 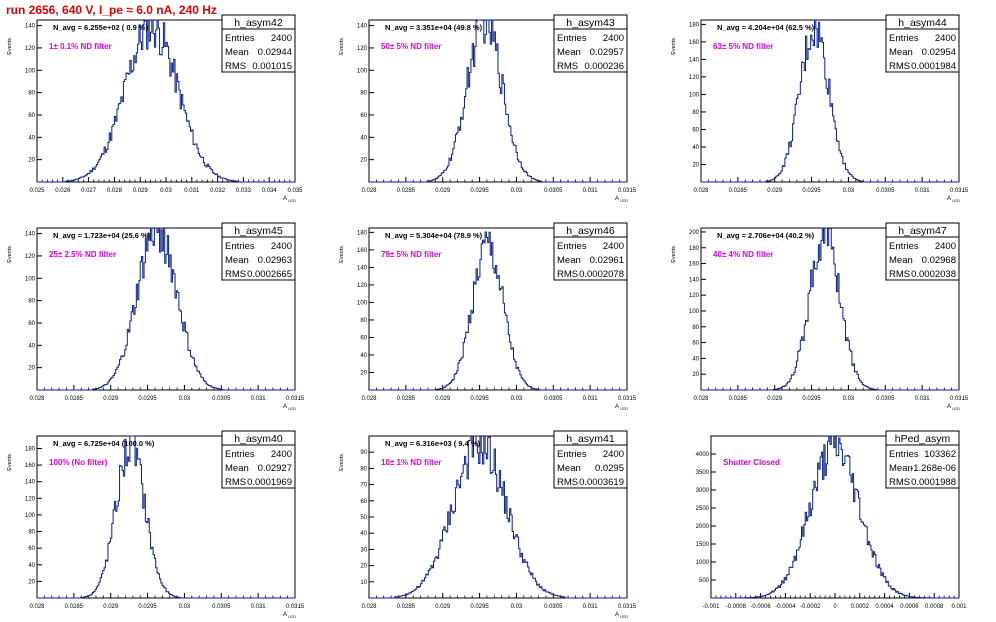 I want to click on stats-title: hPed_asym, so click(x=923, y=439).